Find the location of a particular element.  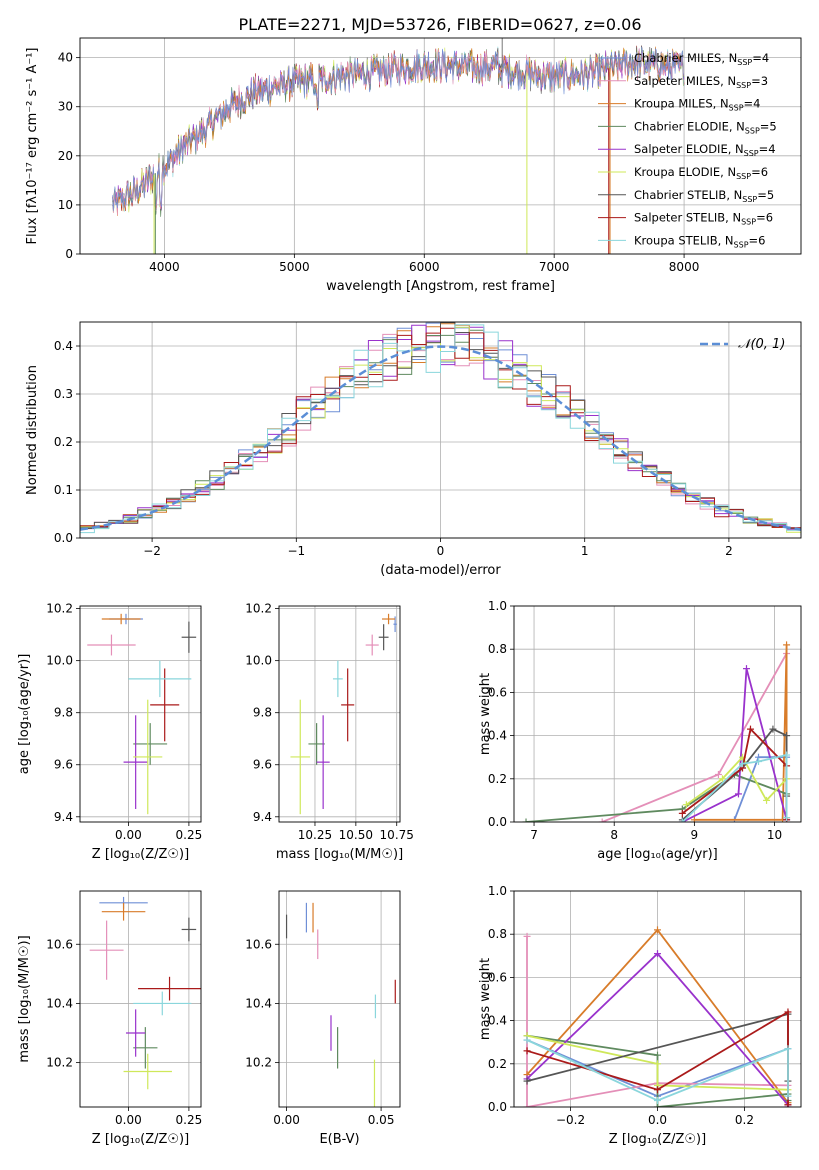

y-axis-label: age [log₁₀(age/yr)] is located at coordinates (24, 714).